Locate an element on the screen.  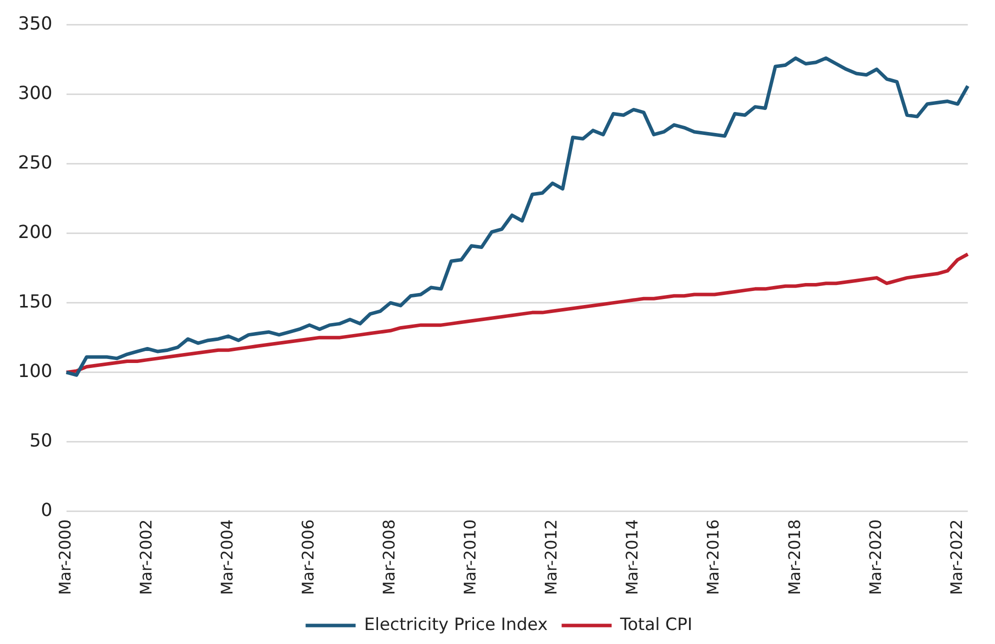
x-tick-label: Mar-2006 is located at coordinates (308, 557).